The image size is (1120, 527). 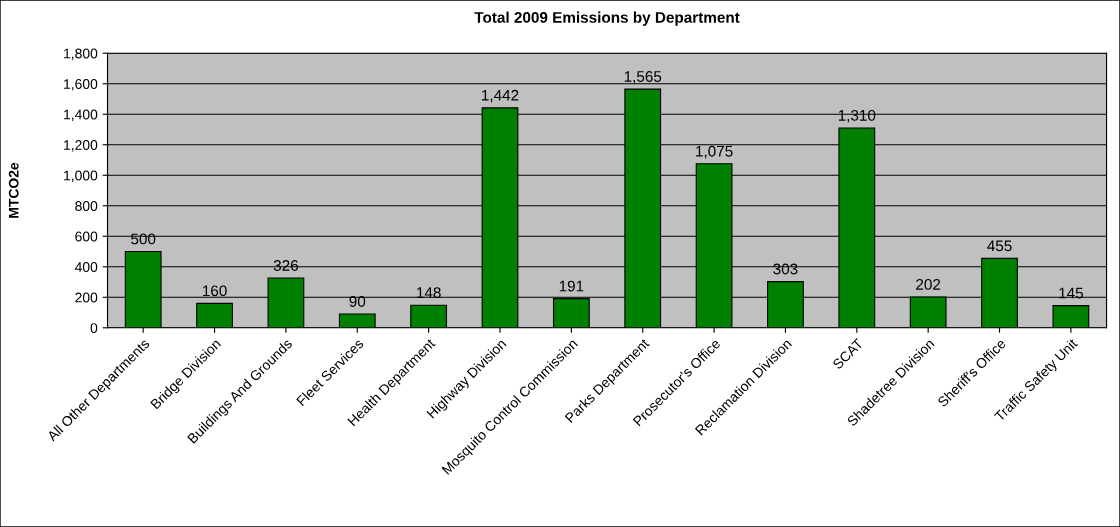 What do you see at coordinates (81, 85) in the screenshot?
I see `y-tick-label: 1,600` at bounding box center [81, 85].